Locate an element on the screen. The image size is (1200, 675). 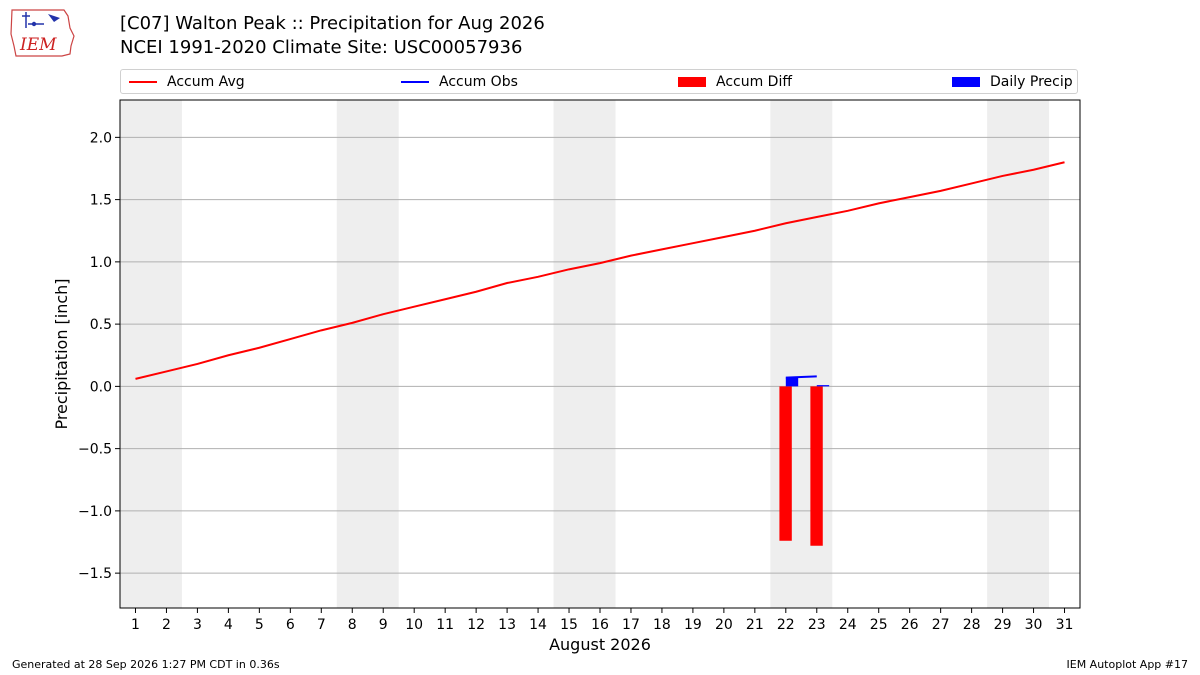
legend-item-accum-avg: Accum Avg is located at coordinates (187, 81).